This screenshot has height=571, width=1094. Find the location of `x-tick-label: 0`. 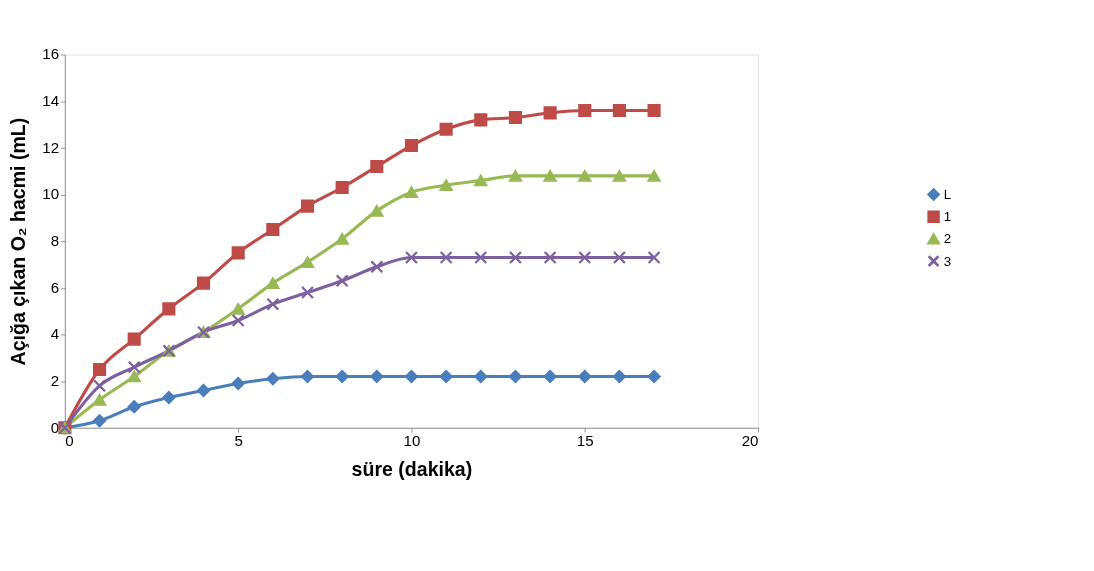

x-tick-label: 0 is located at coordinates (69, 441).